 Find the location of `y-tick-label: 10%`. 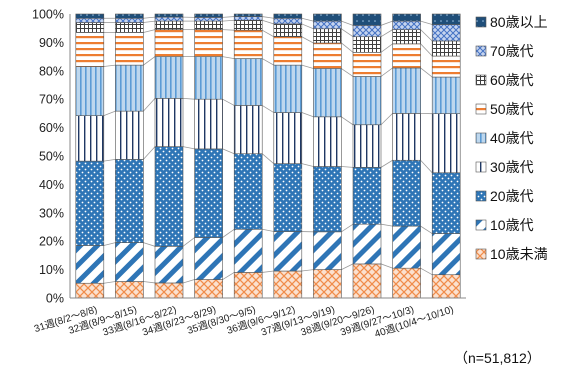

y-tick-label: 10% is located at coordinates (51, 270).